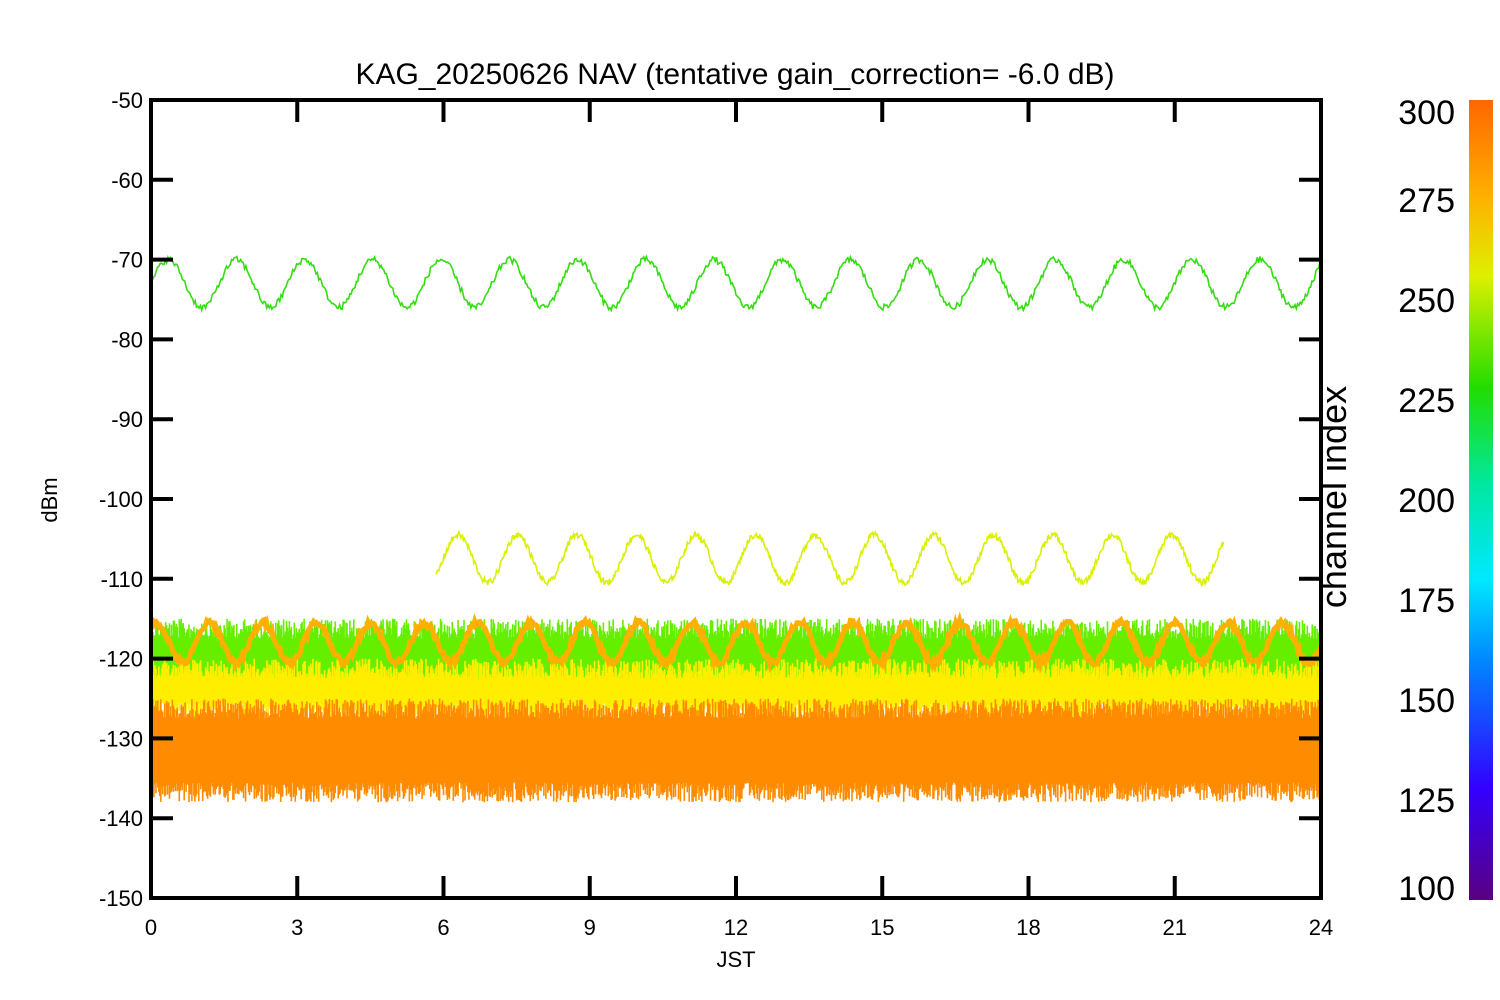  Describe the element at coordinates (1426, 801) in the screenshot. I see `colorbar-tick-label: 125` at that location.